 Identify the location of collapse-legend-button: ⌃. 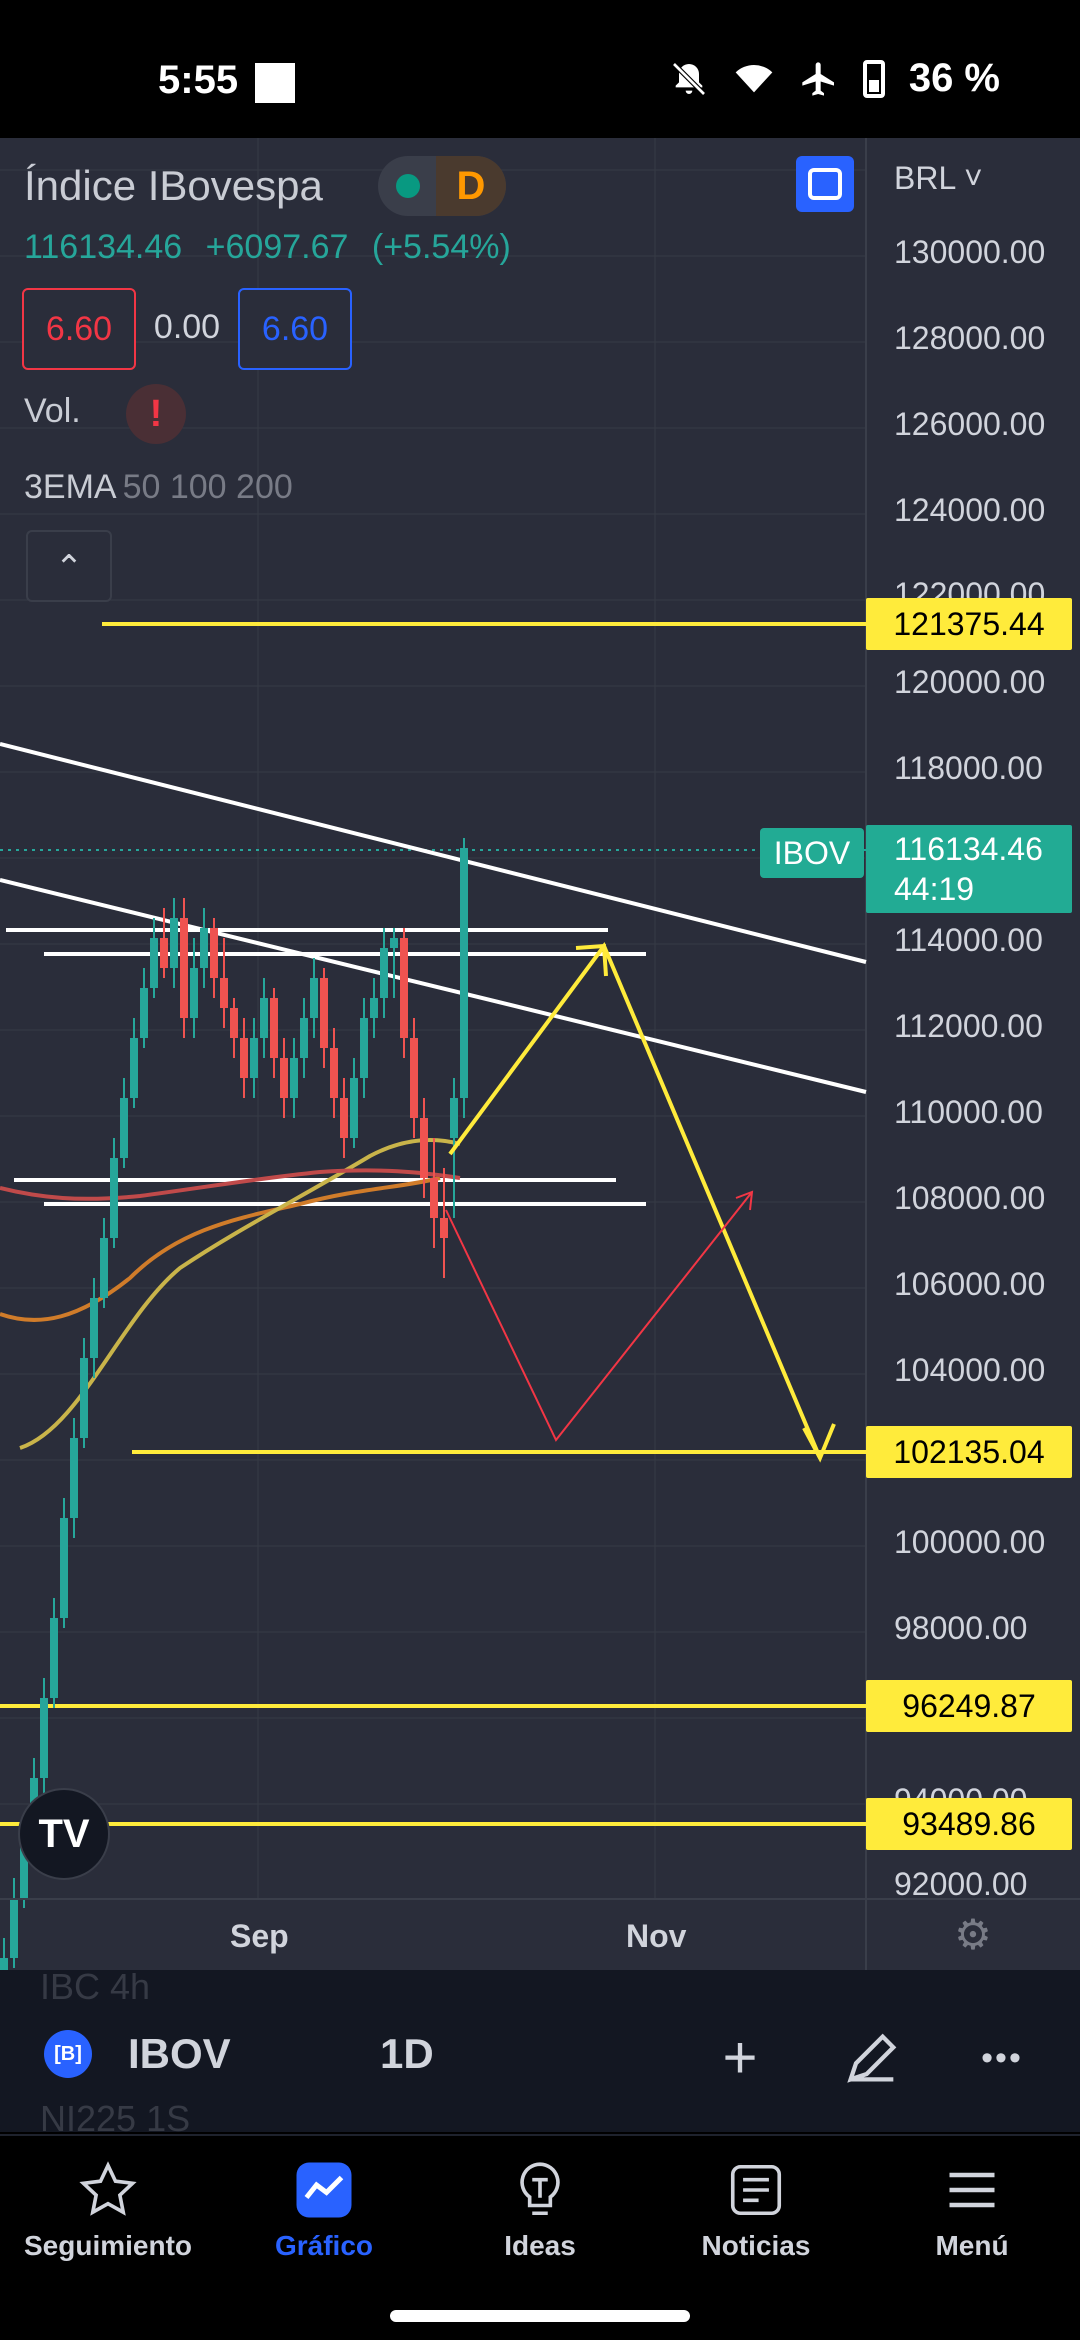
(69, 566).